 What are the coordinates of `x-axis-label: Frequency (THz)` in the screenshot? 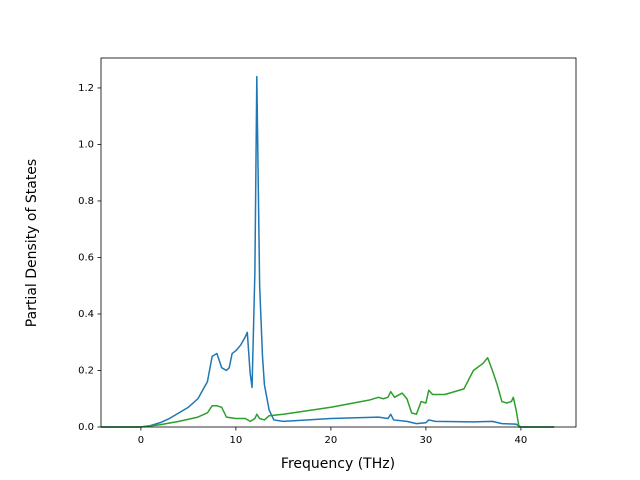 It's located at (338, 464).